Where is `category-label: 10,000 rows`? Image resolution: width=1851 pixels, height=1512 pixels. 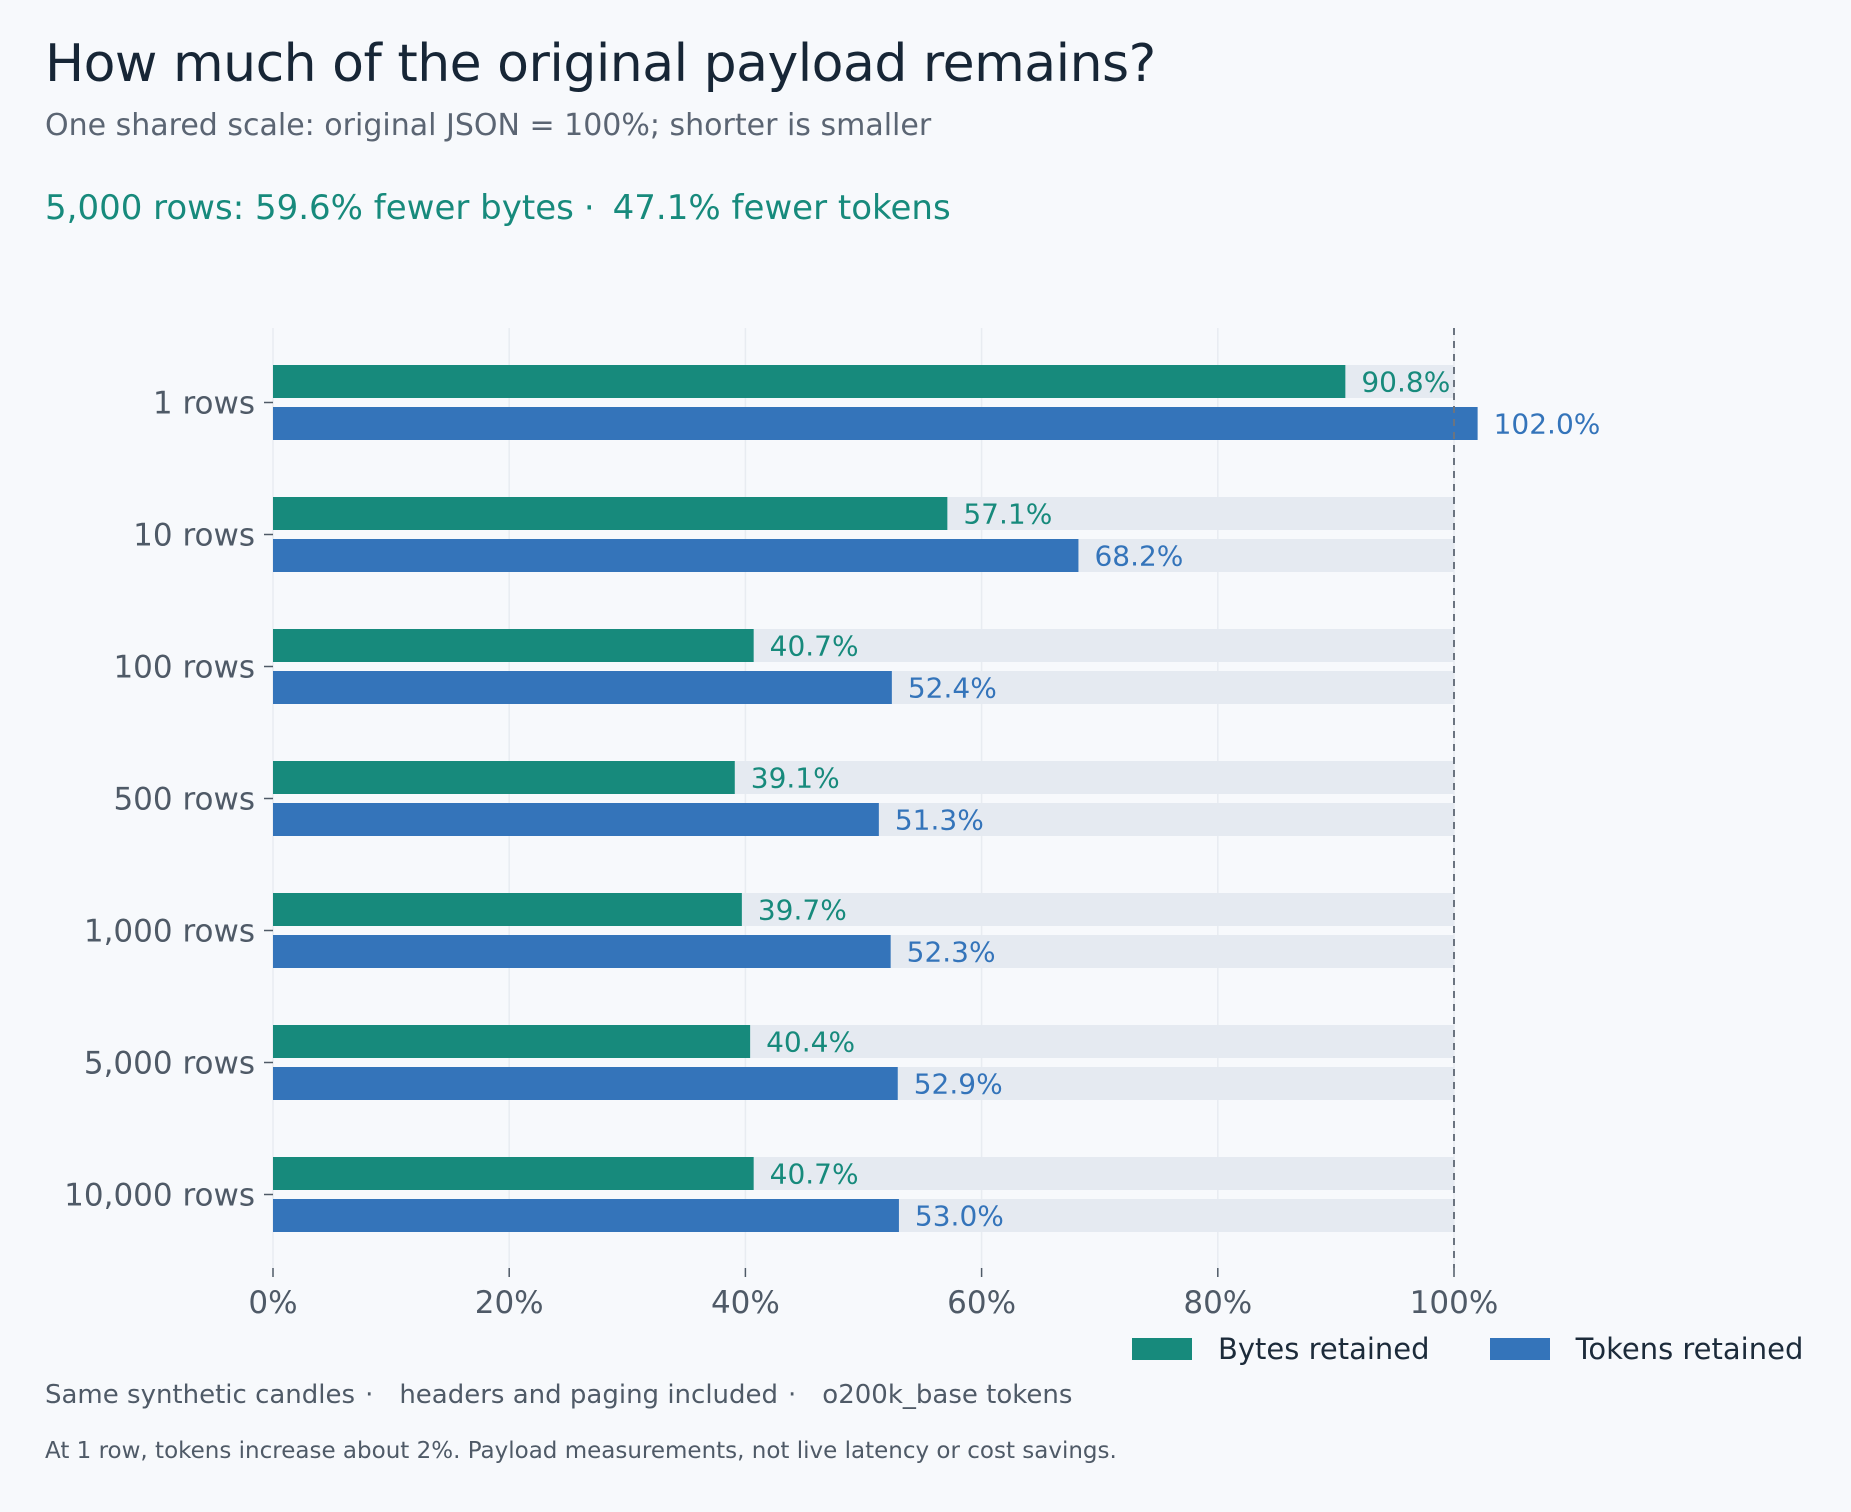
category-label: 10,000 rows is located at coordinates (159, 1196).